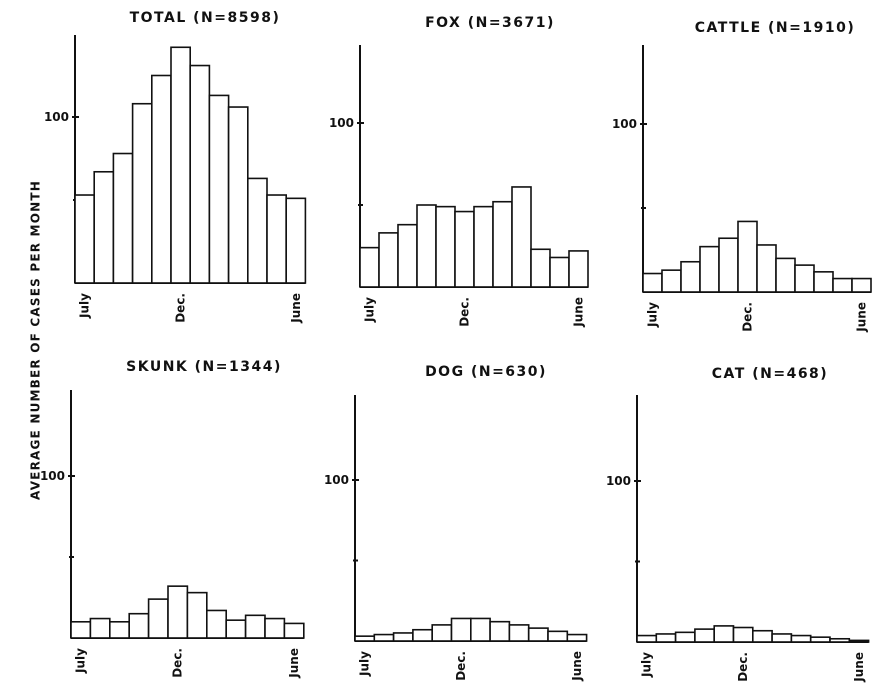  Describe the element at coordinates (456, 523) in the screenshot. I see `chart-panel: DOG (N=630) 100 July Dec. June` at that location.